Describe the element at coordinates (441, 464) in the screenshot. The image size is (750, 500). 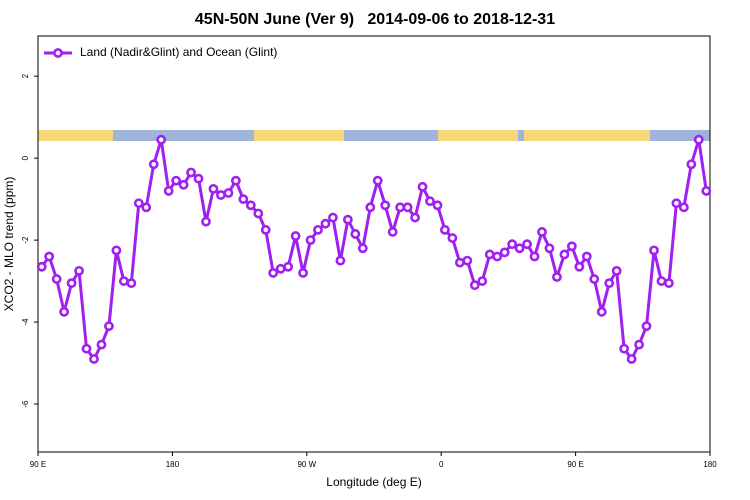
I see `x-tick-label: 0` at that location.